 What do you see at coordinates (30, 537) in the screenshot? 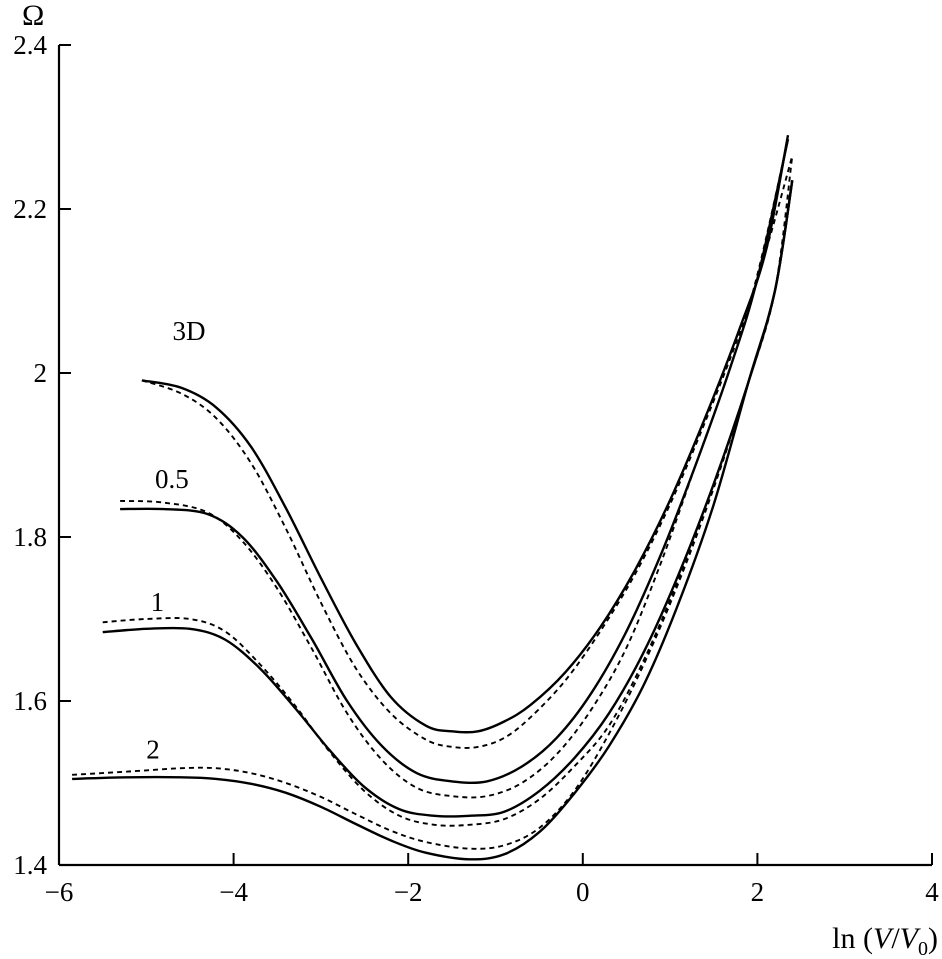
I see `y-tick-label: 1.8` at bounding box center [30, 537].